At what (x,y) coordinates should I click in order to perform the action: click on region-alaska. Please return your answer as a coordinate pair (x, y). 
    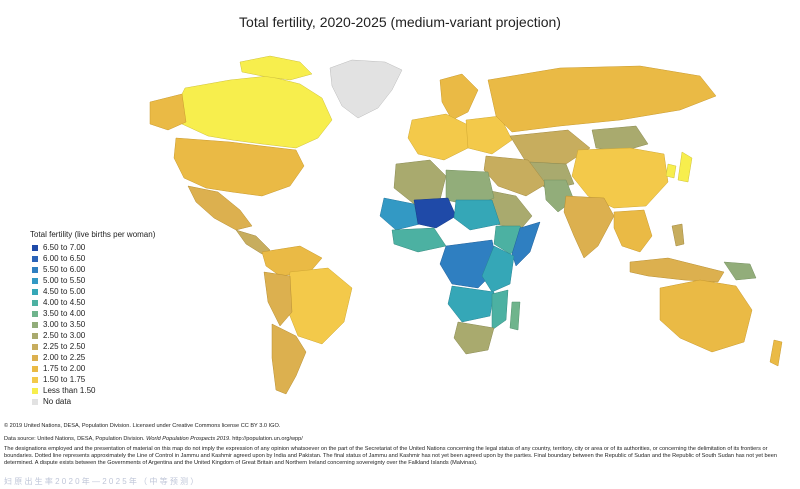
    Looking at the image, I should click on (168, 112).